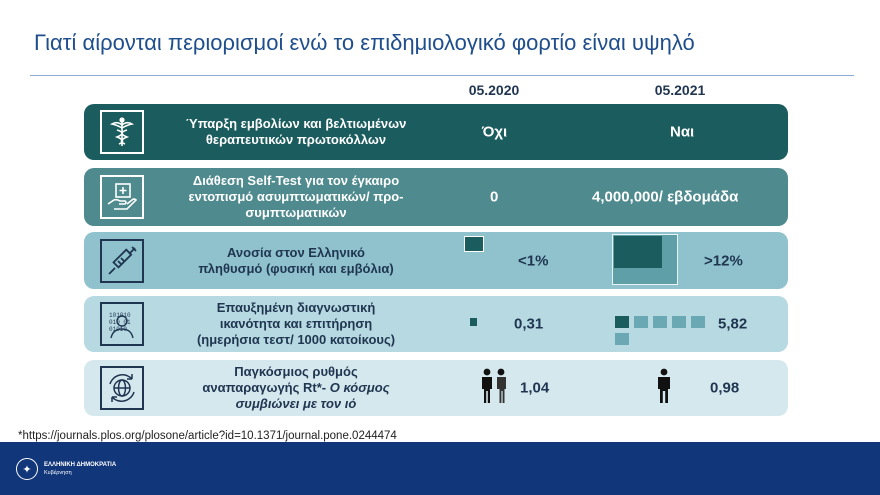 The height and width of the screenshot is (495, 880). Describe the element at coordinates (725, 388) in the screenshot. I see `value-2021-reproduction: 0,98` at that location.